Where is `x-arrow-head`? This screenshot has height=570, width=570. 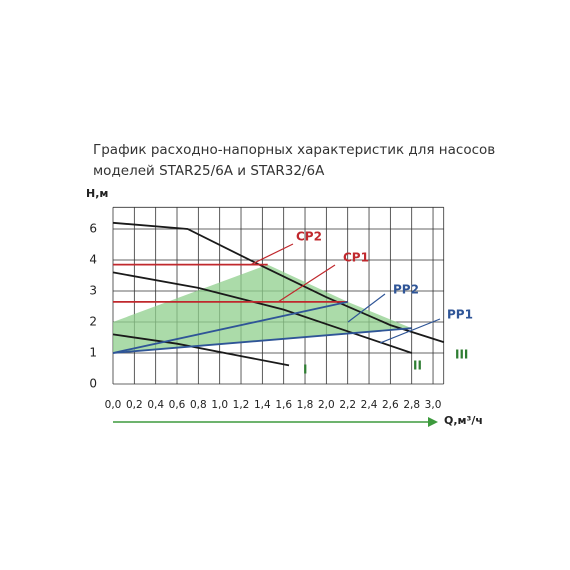 x-arrow-head is located at coordinates (433, 422).